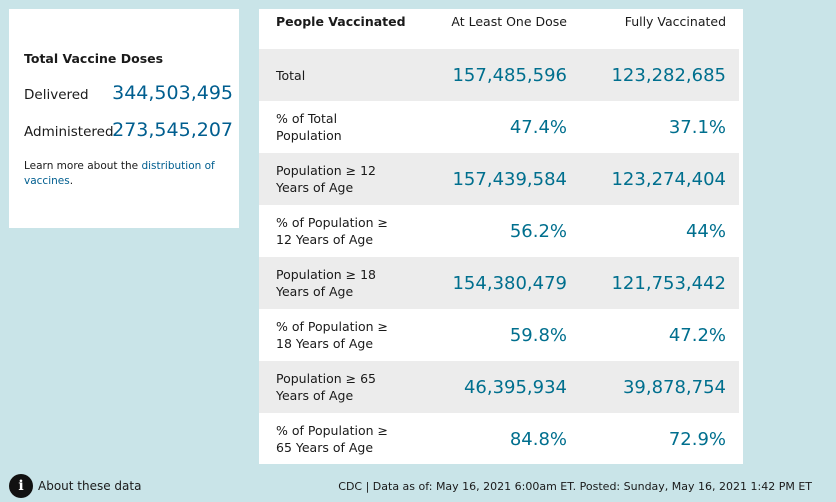 The image size is (836, 502). I want to click on one-dose-value: 157,439,584, so click(509, 179).